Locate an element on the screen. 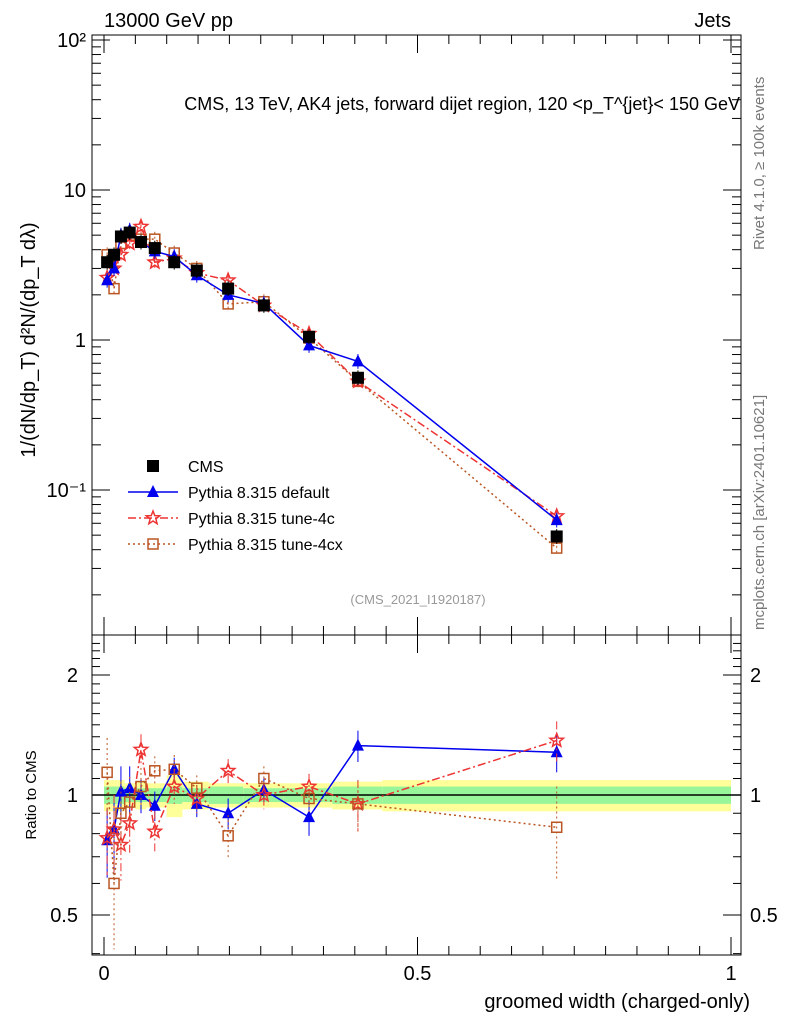 The image size is (786, 1024). ratio-line is located at coordinates (331, 793).